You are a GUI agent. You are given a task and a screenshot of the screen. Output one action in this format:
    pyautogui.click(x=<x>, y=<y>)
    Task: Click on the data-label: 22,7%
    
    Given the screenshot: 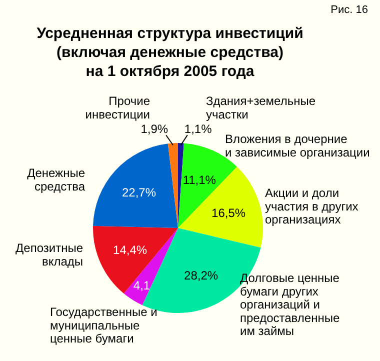 What is the action you would take?
    pyautogui.click(x=139, y=193)
    